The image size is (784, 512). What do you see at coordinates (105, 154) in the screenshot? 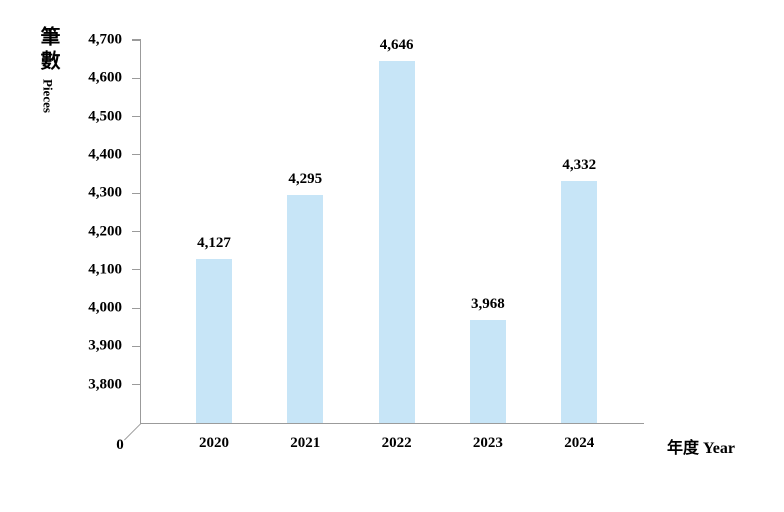
I see `y-tick-label: 4,400` at bounding box center [105, 154].